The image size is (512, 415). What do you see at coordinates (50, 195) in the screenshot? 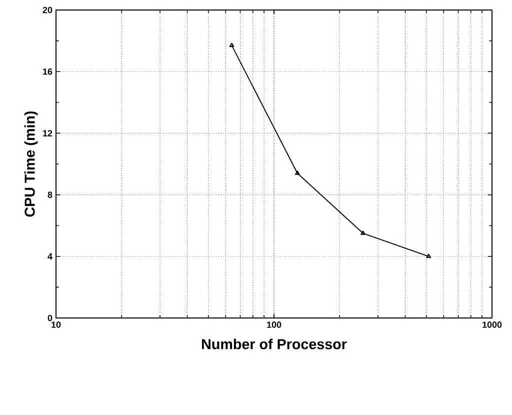
I see `y-tick-label: 8` at bounding box center [50, 195].